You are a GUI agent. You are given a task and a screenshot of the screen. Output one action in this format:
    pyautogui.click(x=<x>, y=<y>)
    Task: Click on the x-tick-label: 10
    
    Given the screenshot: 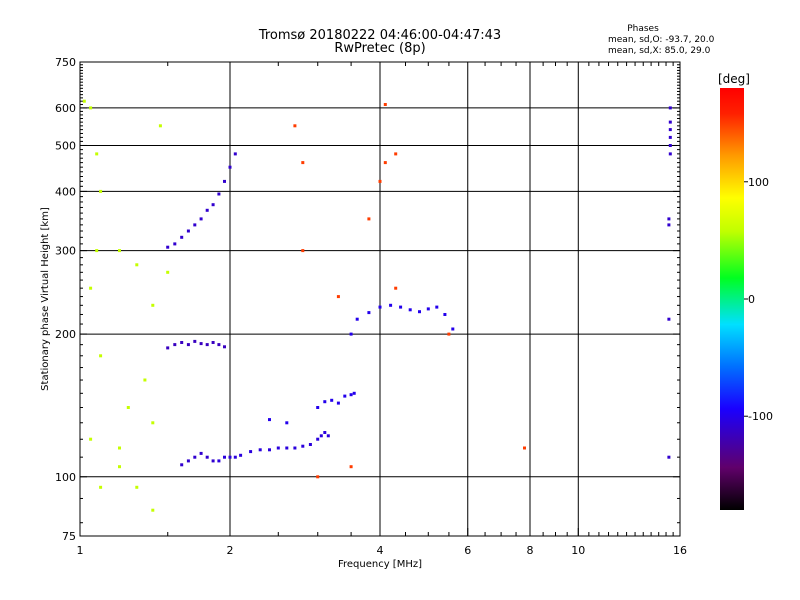 What is the action you would take?
    pyautogui.click(x=578, y=550)
    